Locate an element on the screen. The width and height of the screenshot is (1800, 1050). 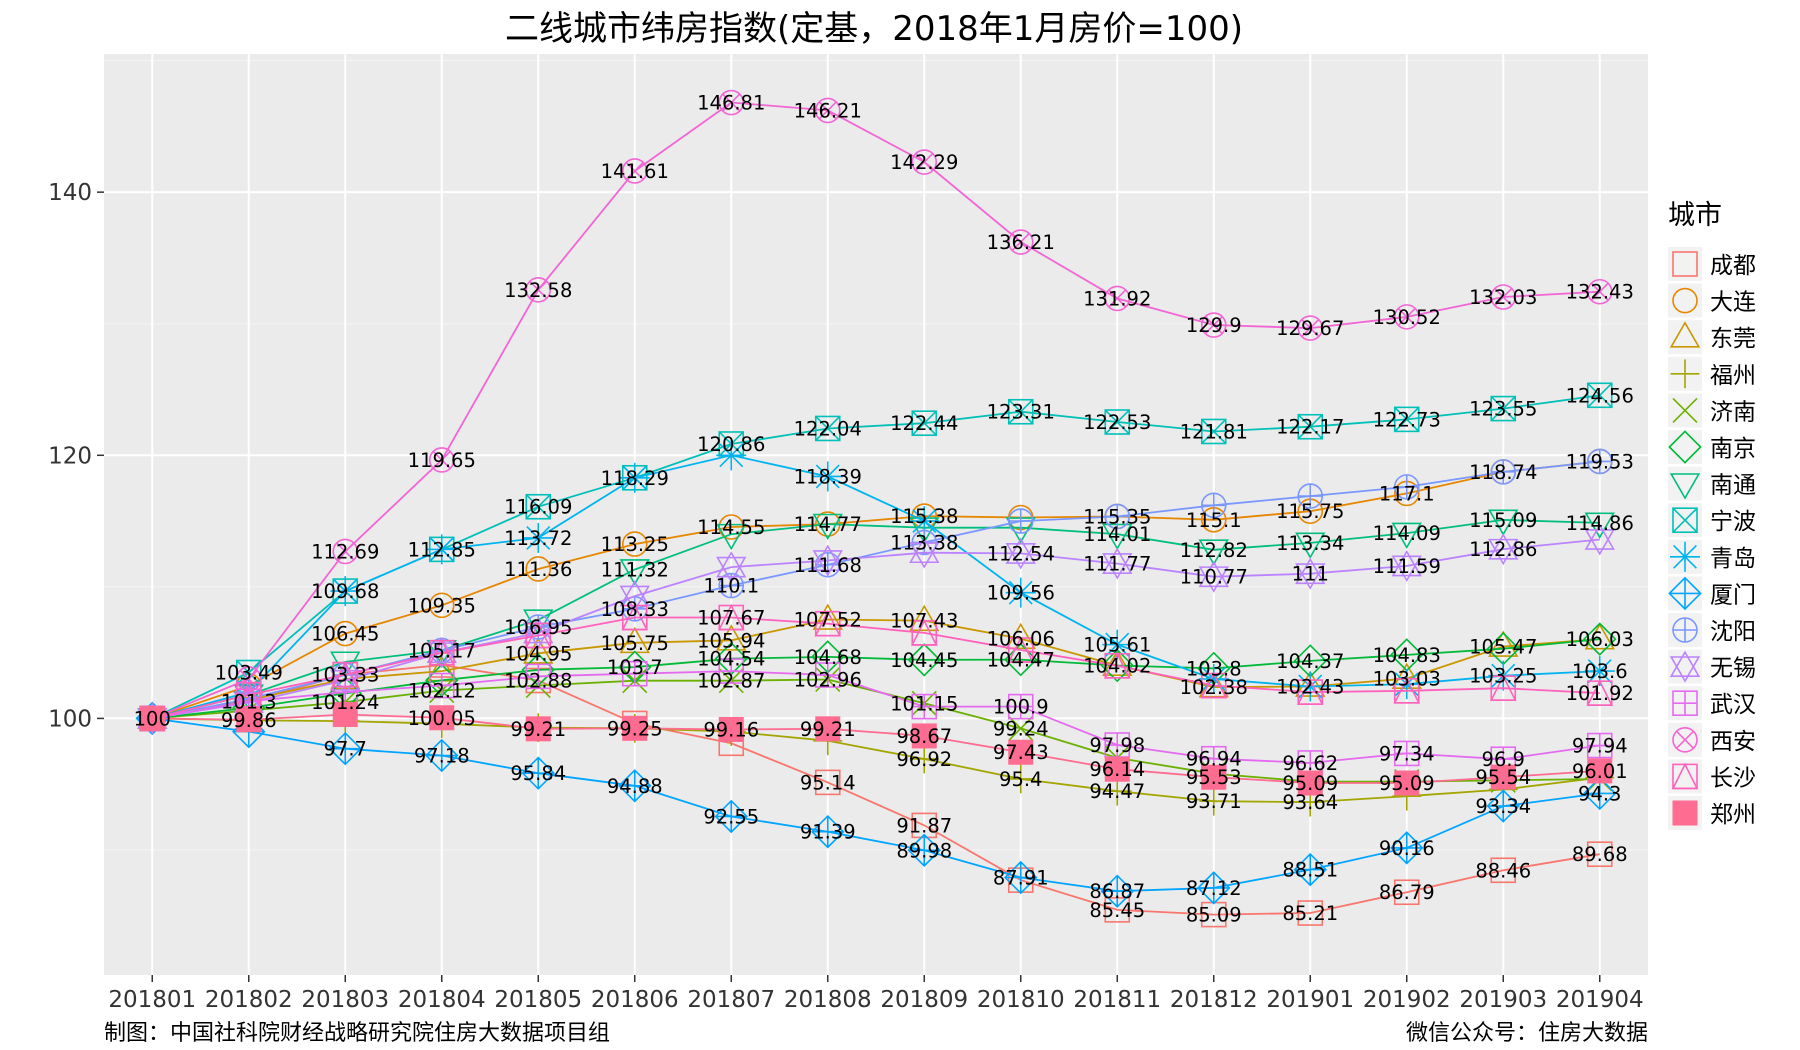
legend-label: 武汉 is located at coordinates (1733, 705).